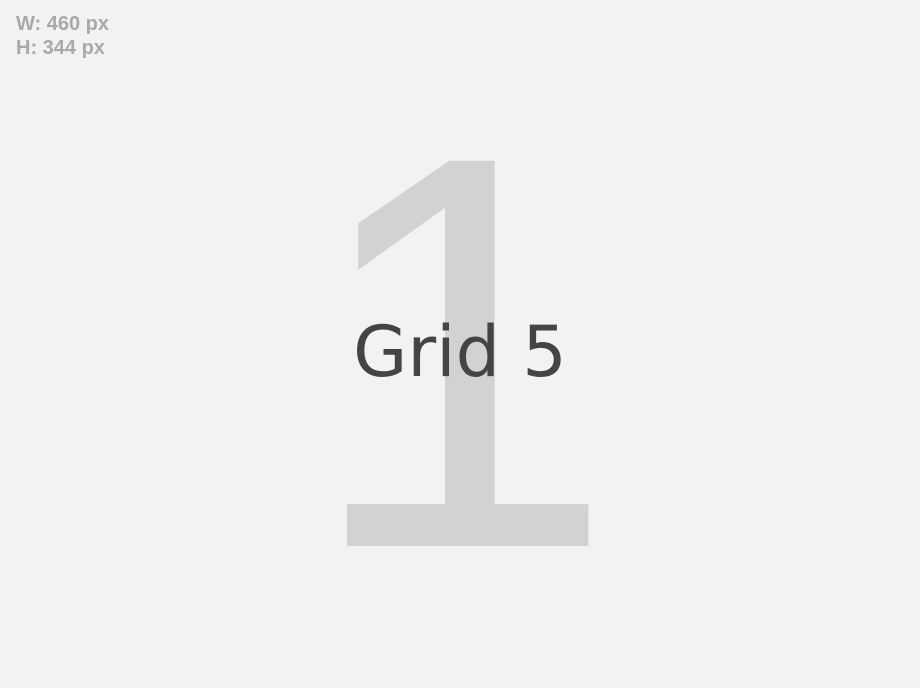 The height and width of the screenshot is (688, 920). Describe the element at coordinates (62, 36) in the screenshot. I see `dimensions-readout: W: 460 px H: 344 px` at that location.